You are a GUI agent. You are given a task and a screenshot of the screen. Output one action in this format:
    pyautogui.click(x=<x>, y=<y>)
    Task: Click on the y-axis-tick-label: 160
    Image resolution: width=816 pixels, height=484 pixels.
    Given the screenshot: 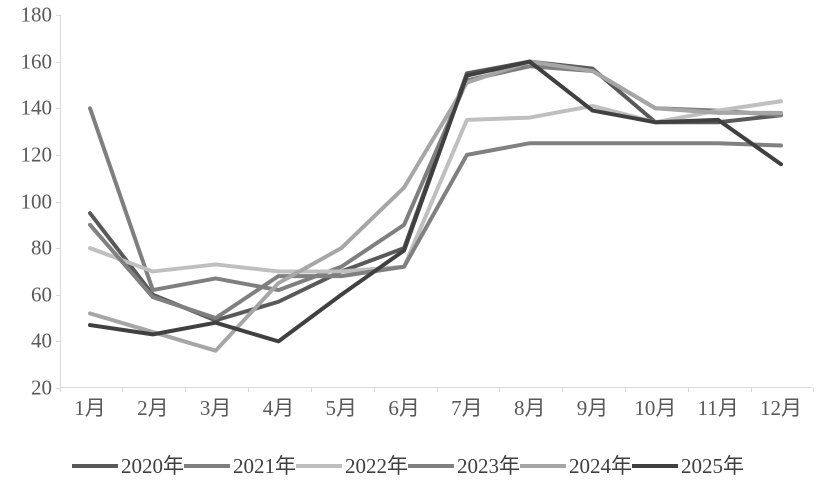 What is the action you would take?
    pyautogui.click(x=36, y=61)
    